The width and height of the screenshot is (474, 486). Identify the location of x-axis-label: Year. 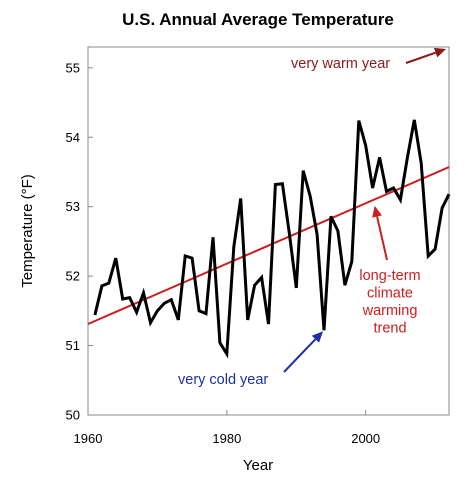
(258, 465).